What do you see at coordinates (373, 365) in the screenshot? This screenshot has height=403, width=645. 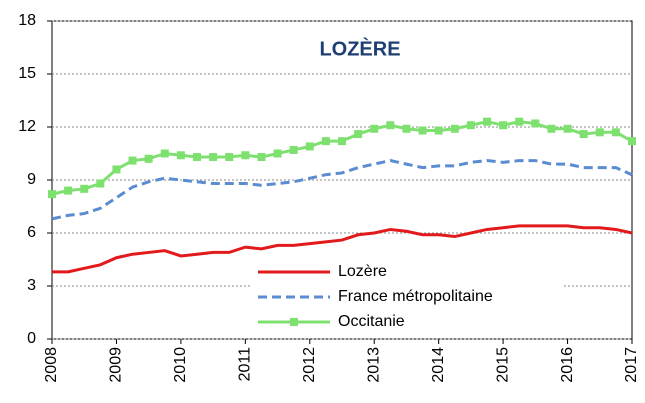 I see `x-tick-label: 2013` at bounding box center [373, 365].